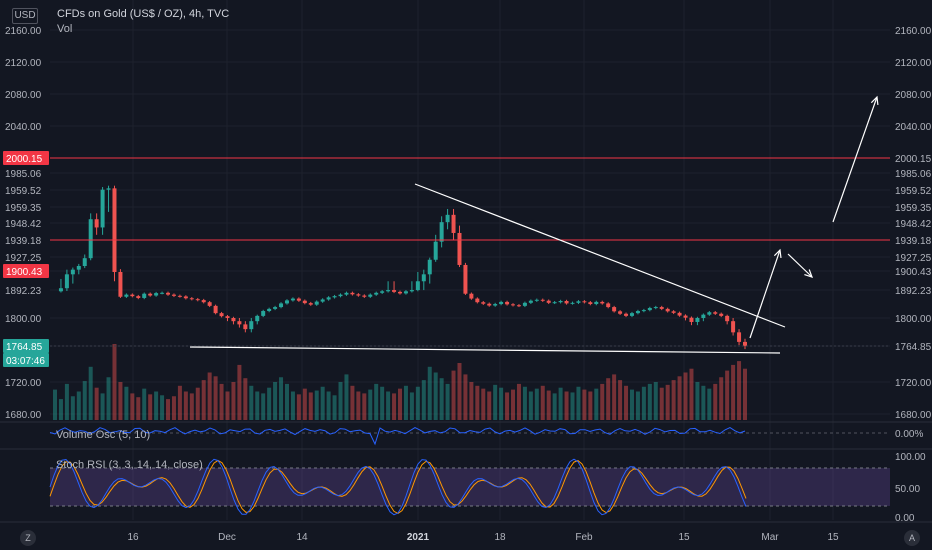 This screenshot has height=550, width=932. Describe the element at coordinates (910, 457) in the screenshot. I see `stoch-tick-label: 100.00` at that location.